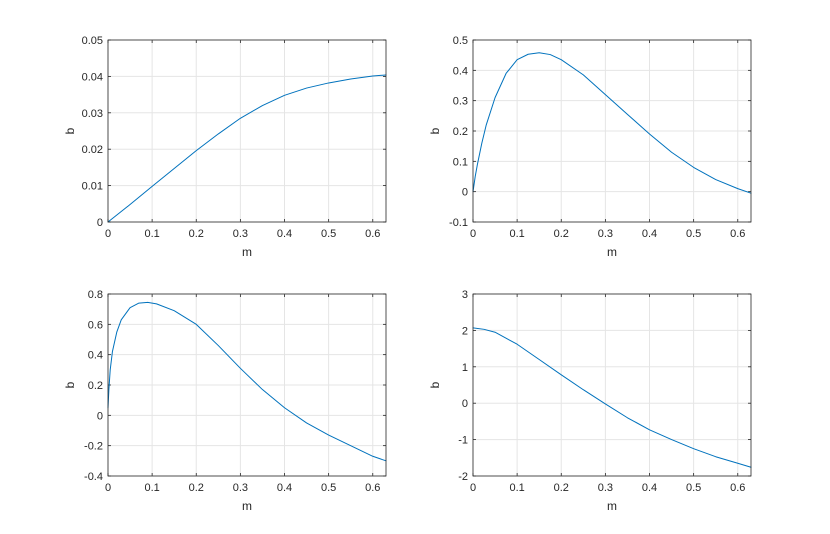 Image resolution: width=830 pixels, height=534 pixels. I want to click on y-tick-label: 0.03, so click(92, 114).